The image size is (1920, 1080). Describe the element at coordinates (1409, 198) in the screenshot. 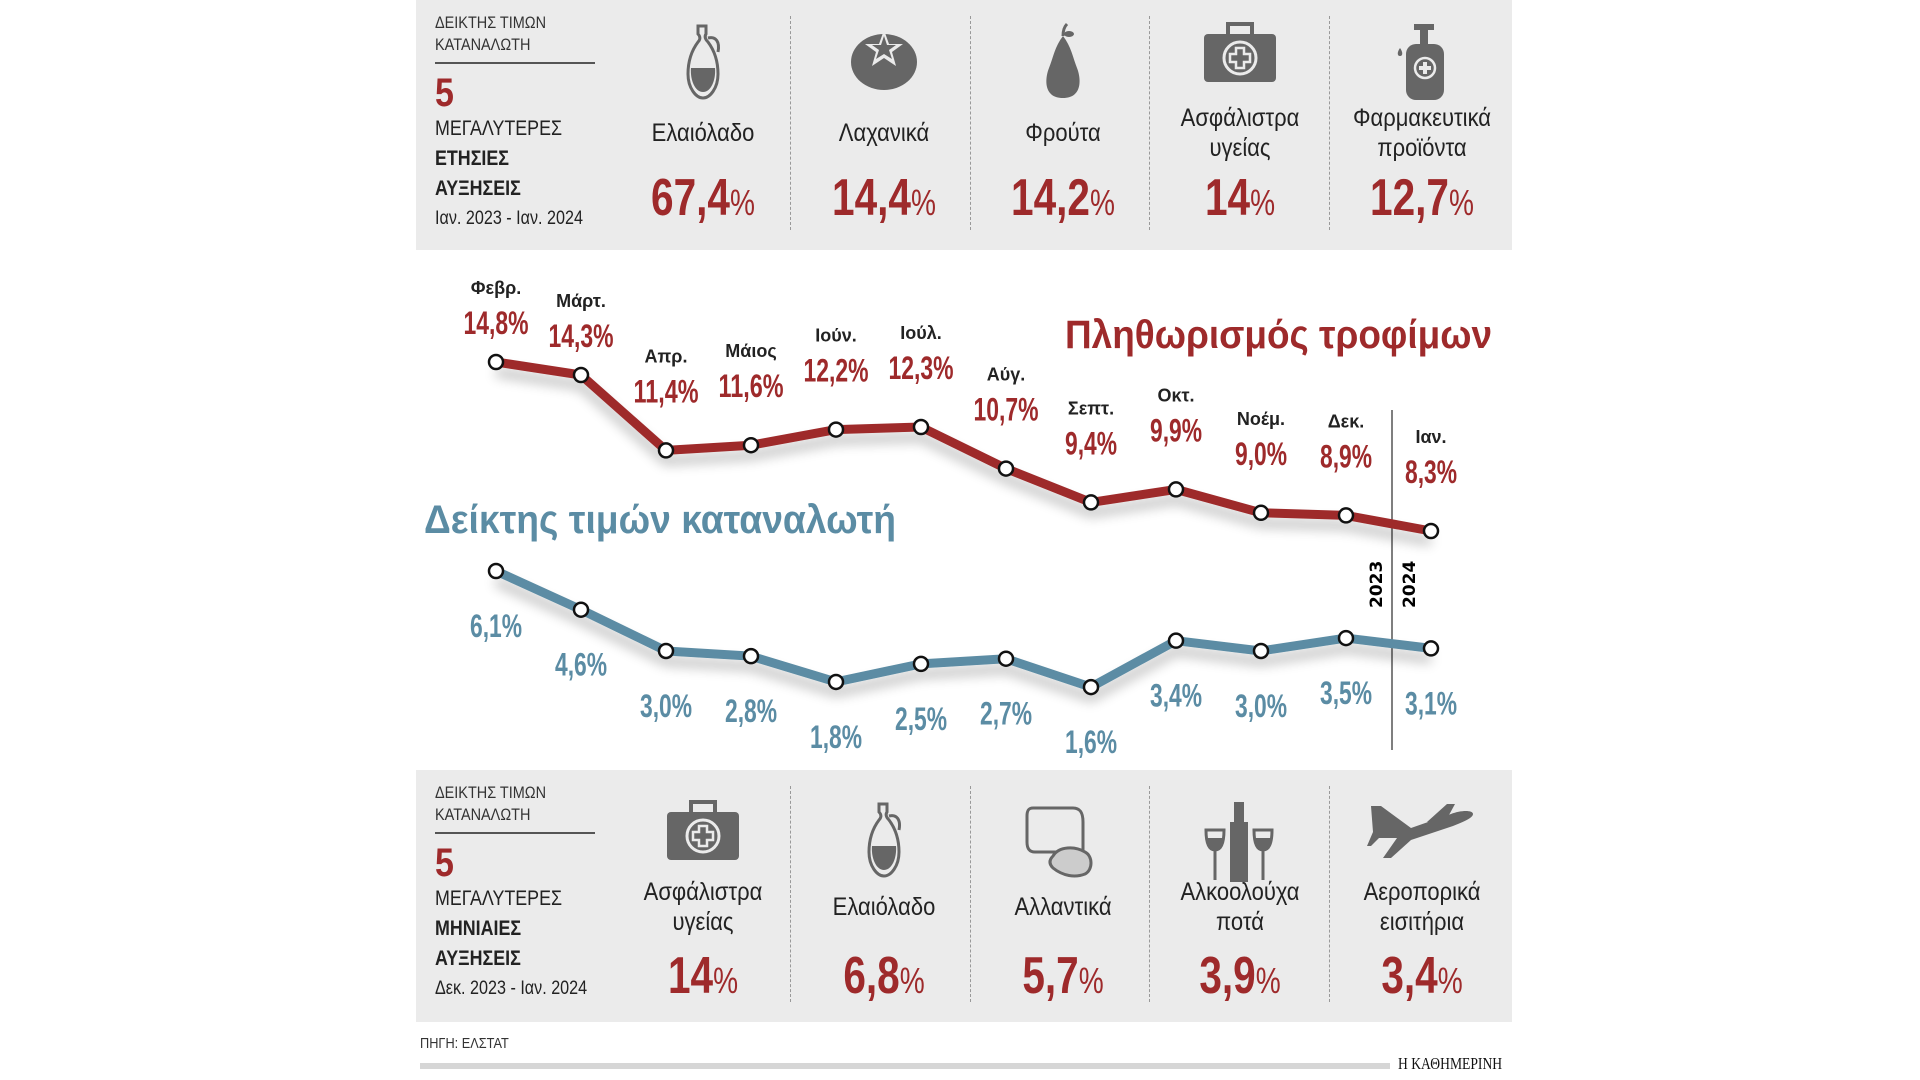

I see `value-number: 12,7` at that location.